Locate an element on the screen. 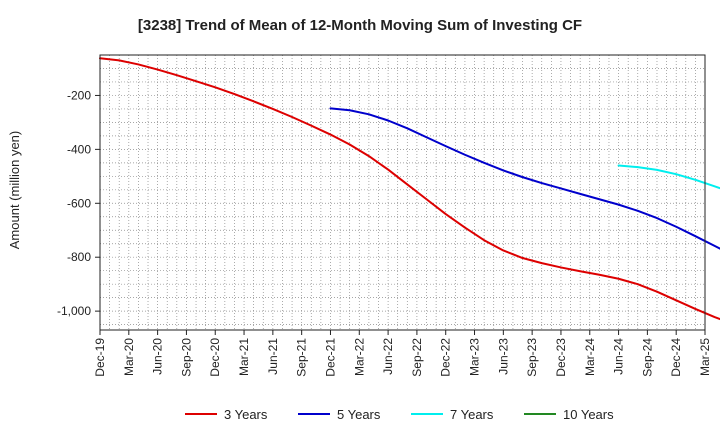  y-axis-ticks: -200 -400 -600 -800 -1,000 is located at coordinates (78, 203).